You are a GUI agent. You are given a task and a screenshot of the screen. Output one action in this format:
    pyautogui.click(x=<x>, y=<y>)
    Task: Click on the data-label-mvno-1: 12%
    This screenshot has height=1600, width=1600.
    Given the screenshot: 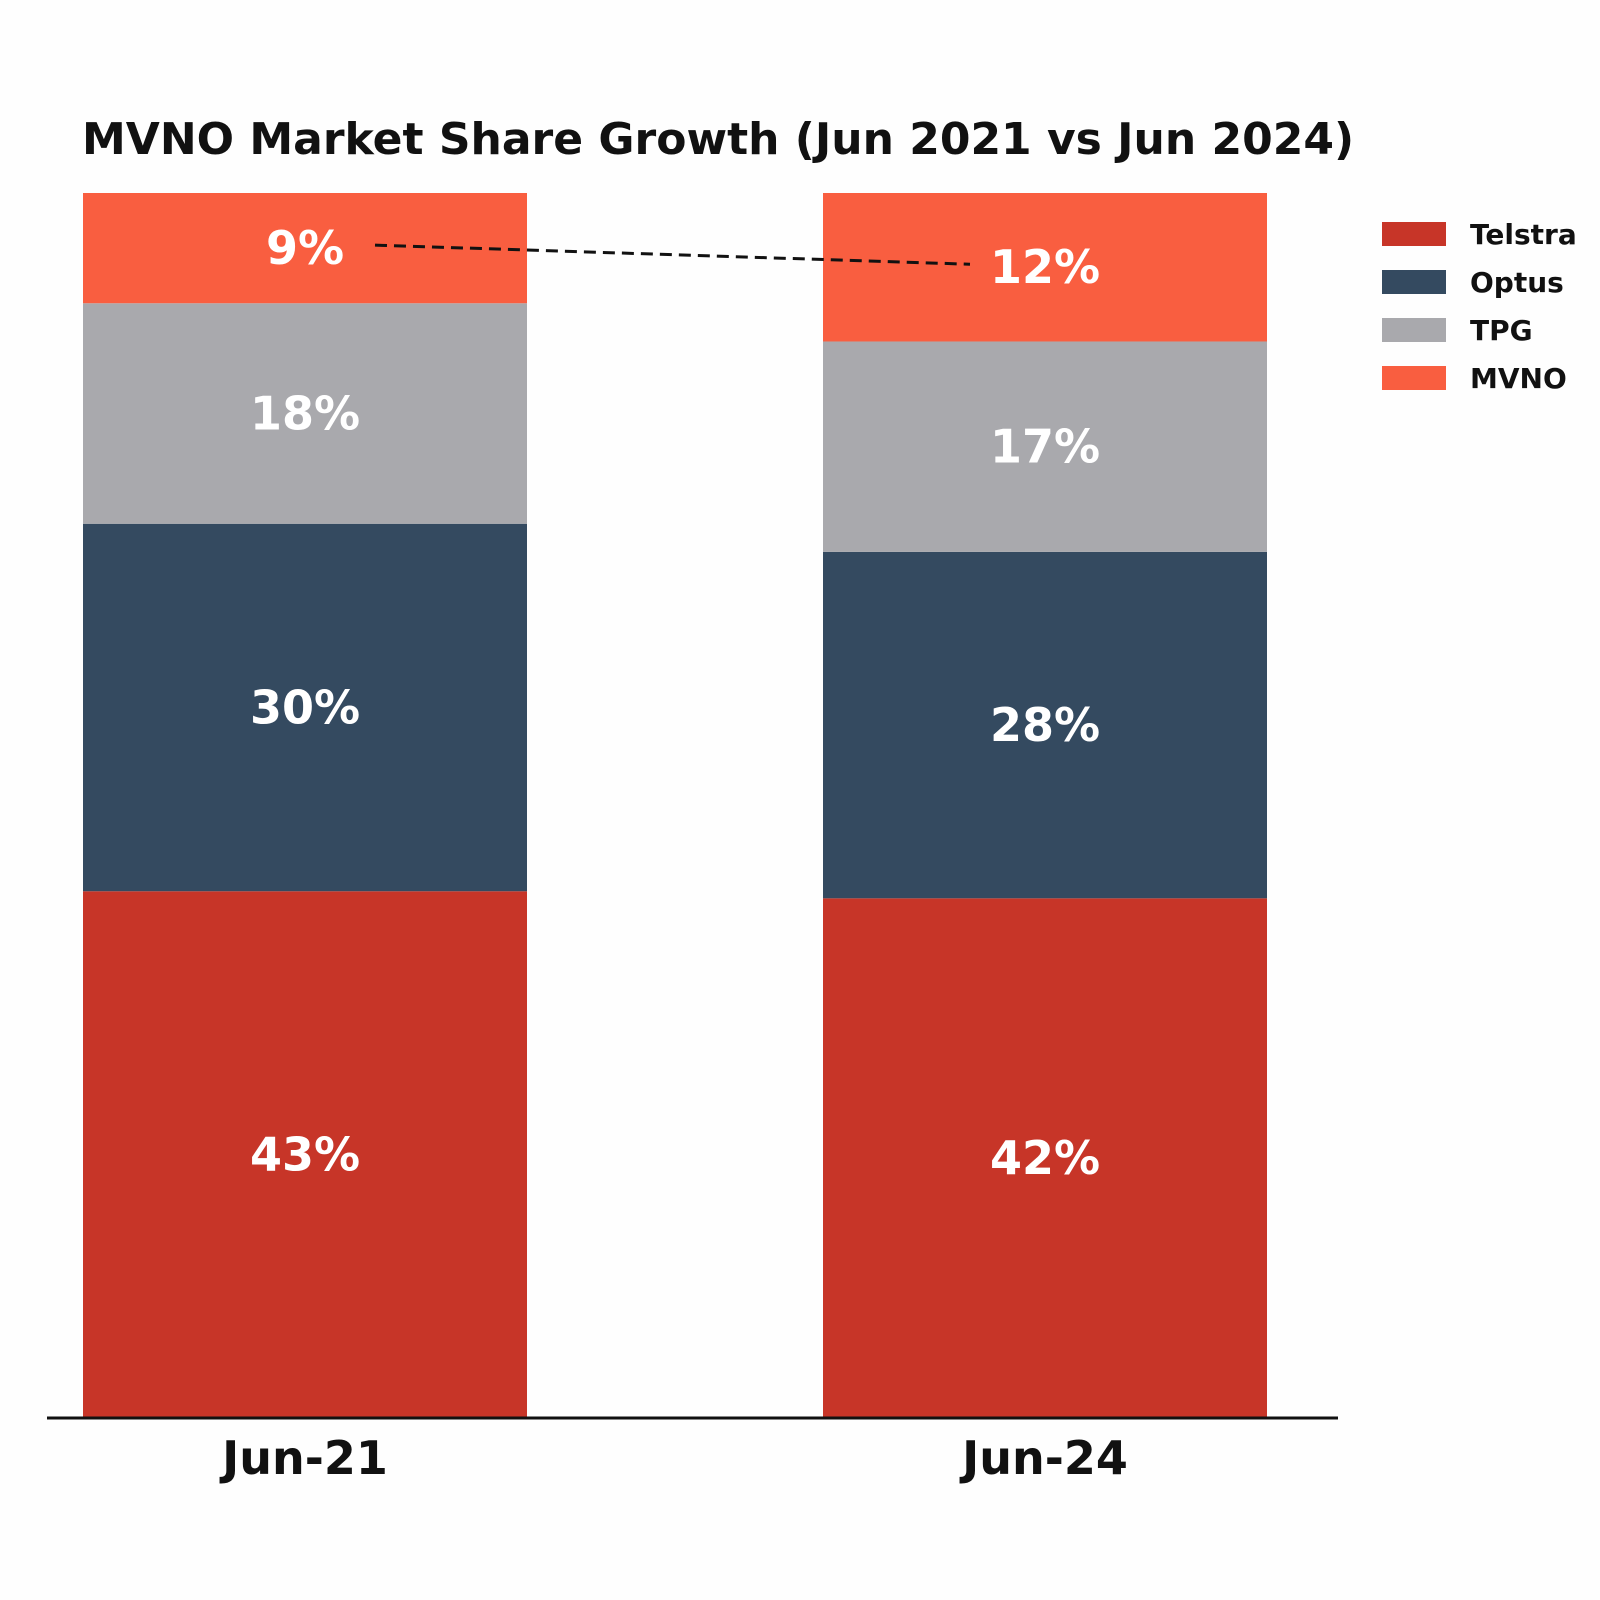 What is the action you would take?
    pyautogui.click(x=1045, y=267)
    